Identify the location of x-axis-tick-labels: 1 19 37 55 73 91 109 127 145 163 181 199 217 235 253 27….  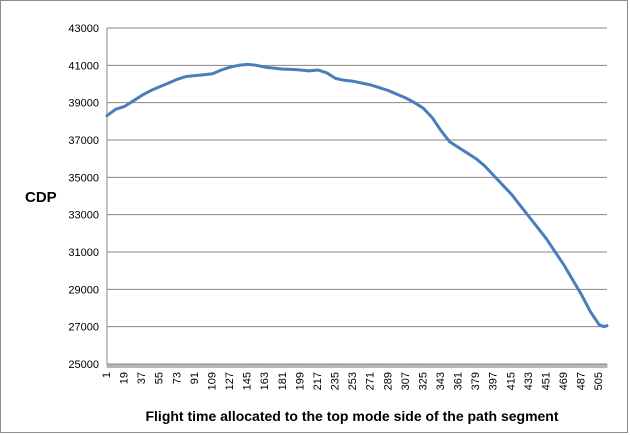
(353, 381).